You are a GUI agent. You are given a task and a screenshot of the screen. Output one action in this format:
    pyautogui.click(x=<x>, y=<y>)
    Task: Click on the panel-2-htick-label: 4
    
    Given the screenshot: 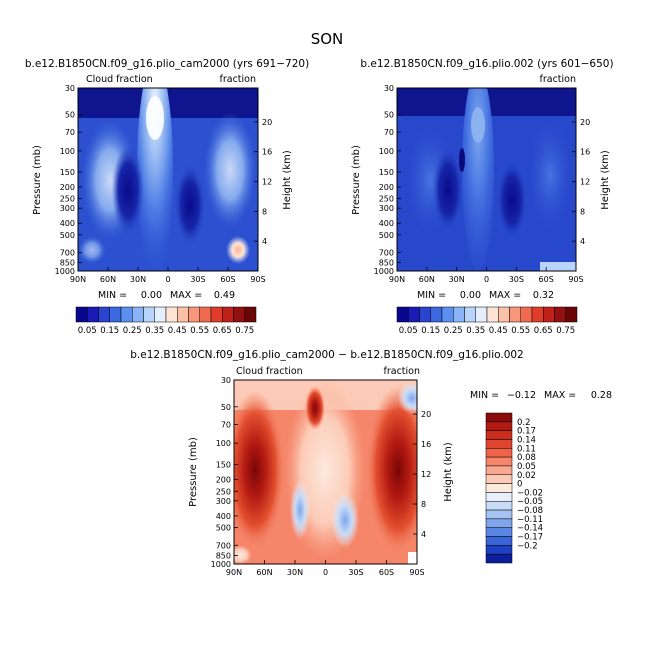 What is the action you would take?
    pyautogui.click(x=582, y=241)
    